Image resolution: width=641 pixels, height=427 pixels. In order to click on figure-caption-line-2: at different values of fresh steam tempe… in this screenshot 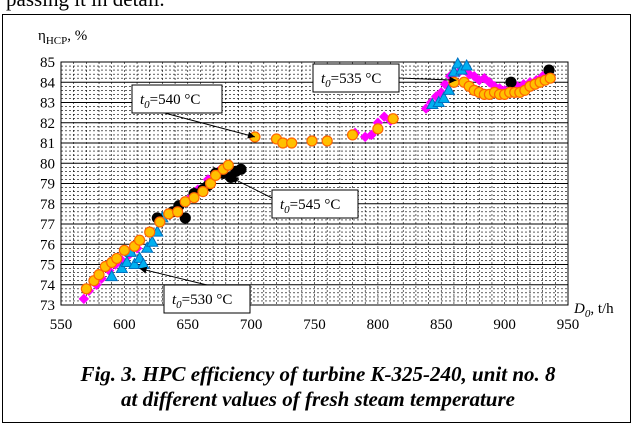, I will do `click(318, 399)`.